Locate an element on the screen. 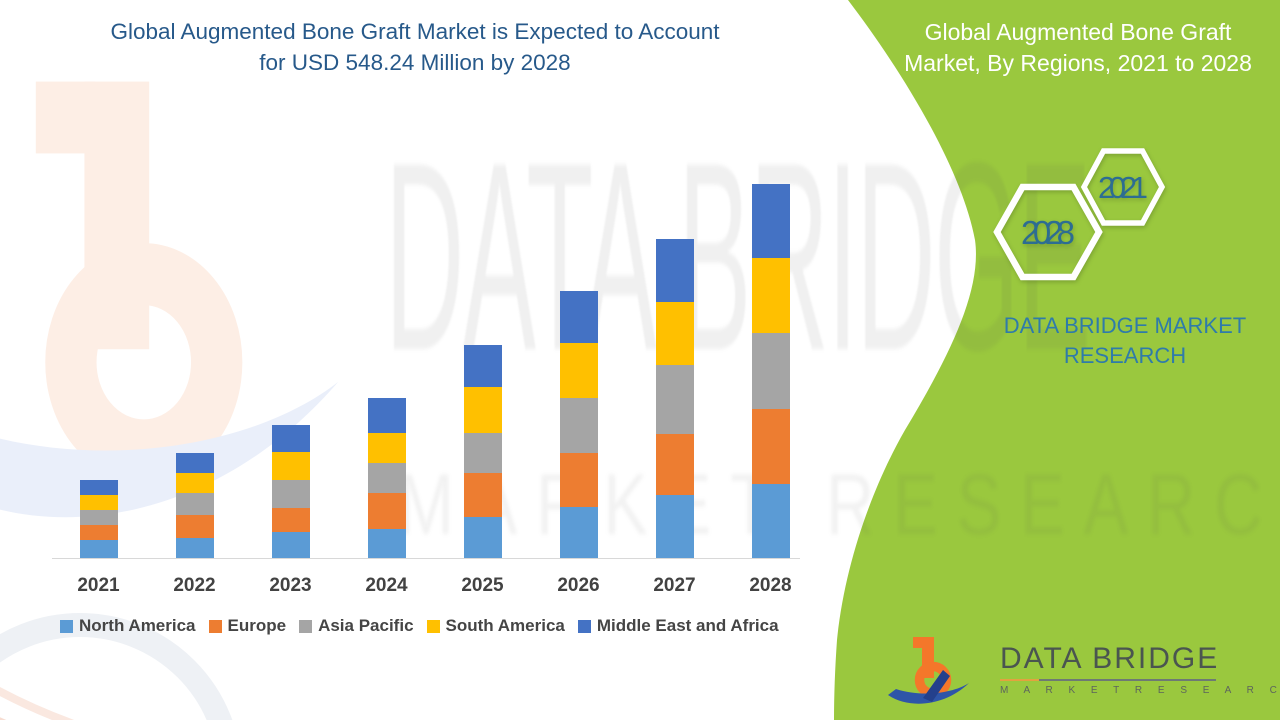 This screenshot has height=720, width=1280. bar-2024 is located at coordinates (386, 478).